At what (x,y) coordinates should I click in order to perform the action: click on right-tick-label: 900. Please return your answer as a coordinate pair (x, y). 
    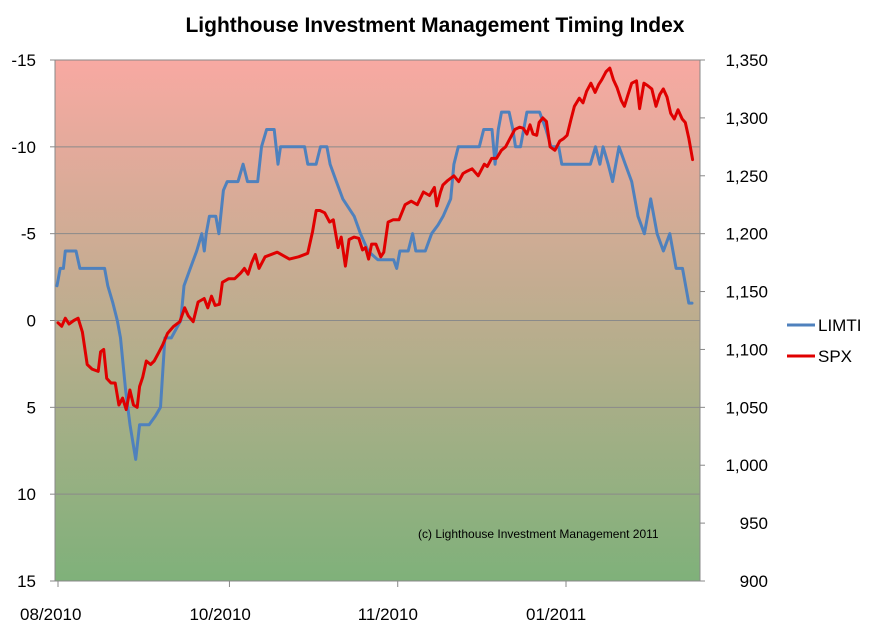
    Looking at the image, I should click on (754, 581).